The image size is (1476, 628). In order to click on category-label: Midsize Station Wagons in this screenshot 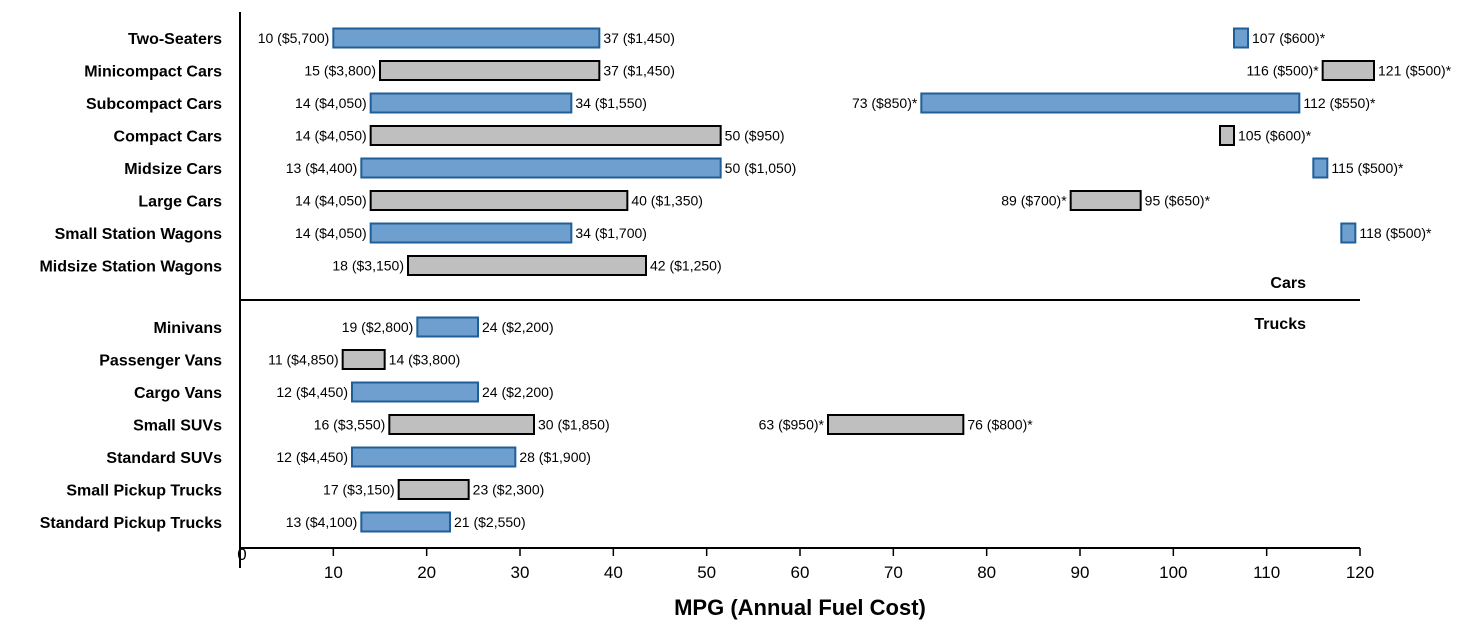, I will do `click(130, 267)`.